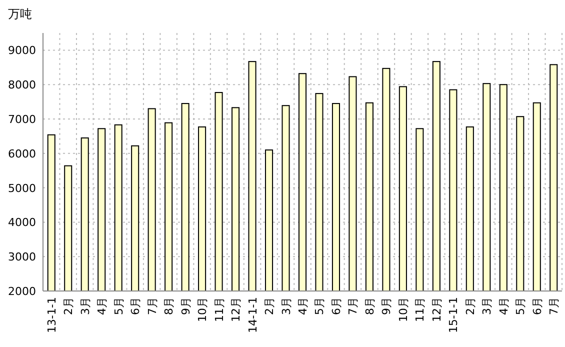 The image size is (565, 347). I want to click on y-axis-title: 万吨, so click(20, 14).